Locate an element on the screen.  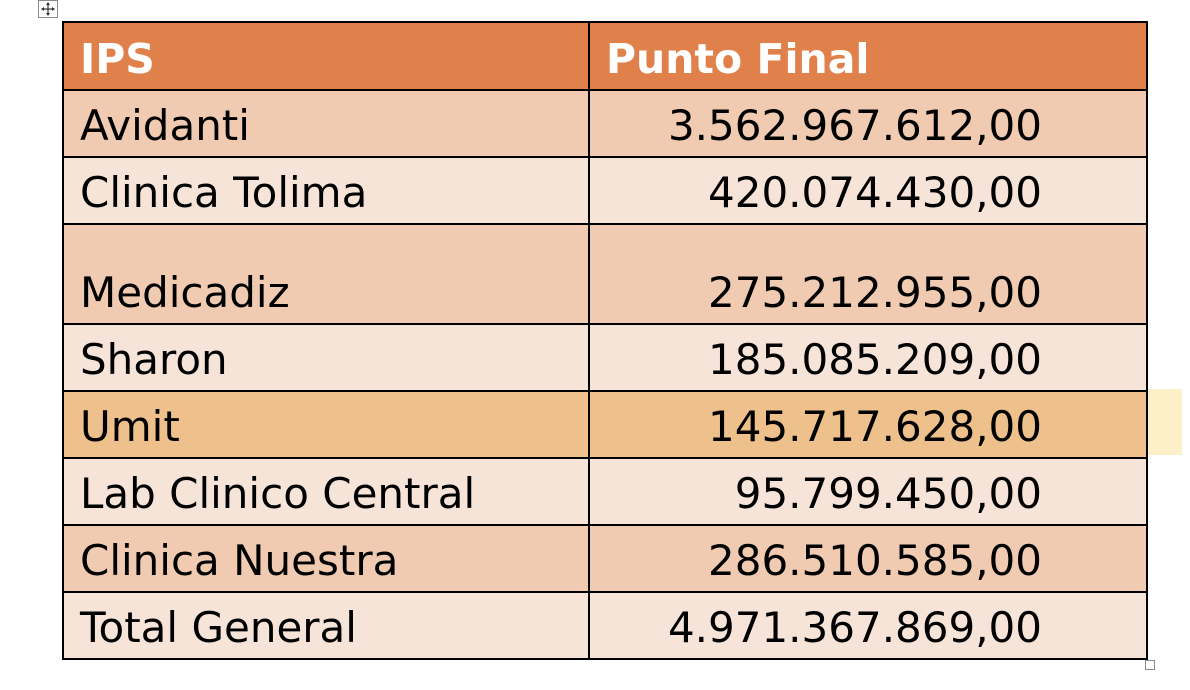
table-row: Total General 4.971.367.869,00 is located at coordinates (605, 625).